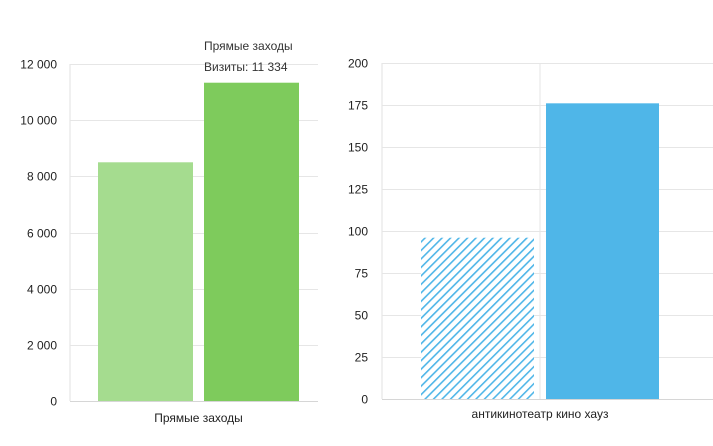 This screenshot has height=446, width=713. I want to click on y-tick-label: 175, so click(358, 106).